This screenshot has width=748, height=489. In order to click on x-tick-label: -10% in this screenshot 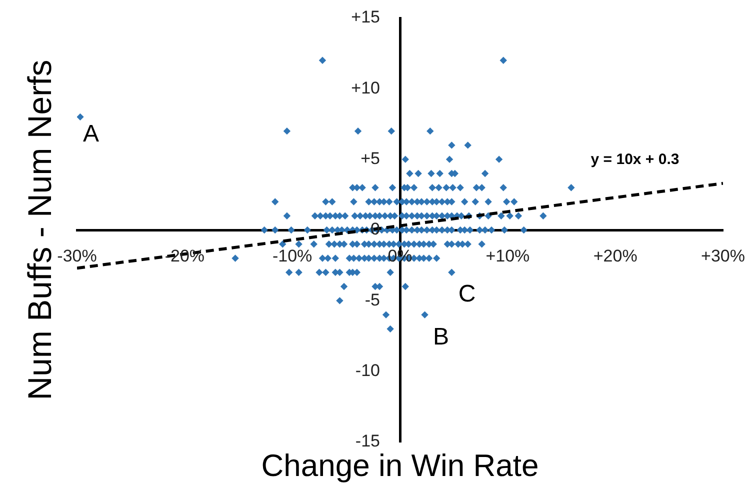, I will do `click(292, 256)`.